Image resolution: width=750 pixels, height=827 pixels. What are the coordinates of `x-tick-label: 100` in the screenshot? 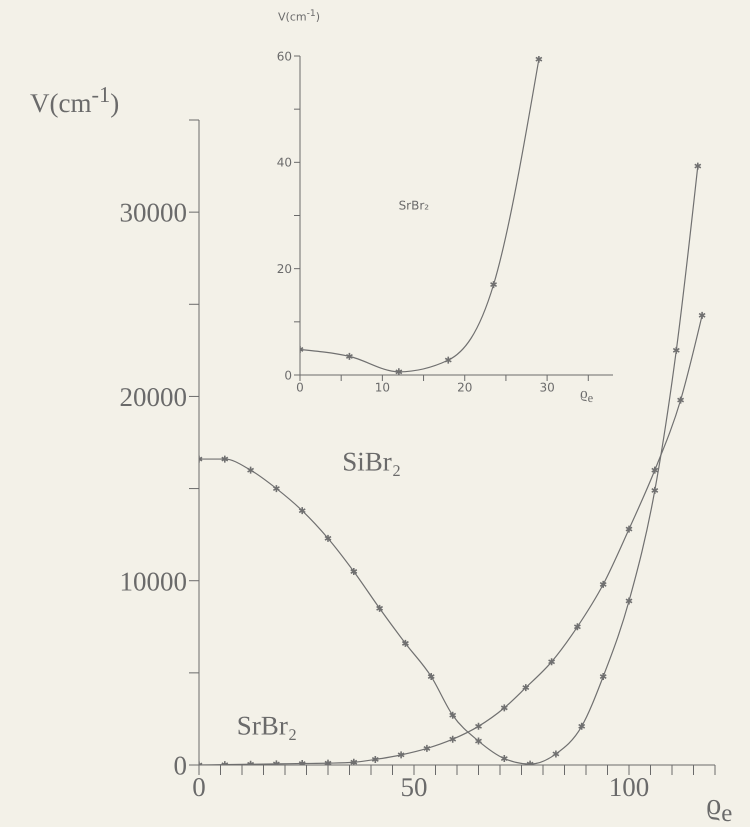 It's located at (629, 787).